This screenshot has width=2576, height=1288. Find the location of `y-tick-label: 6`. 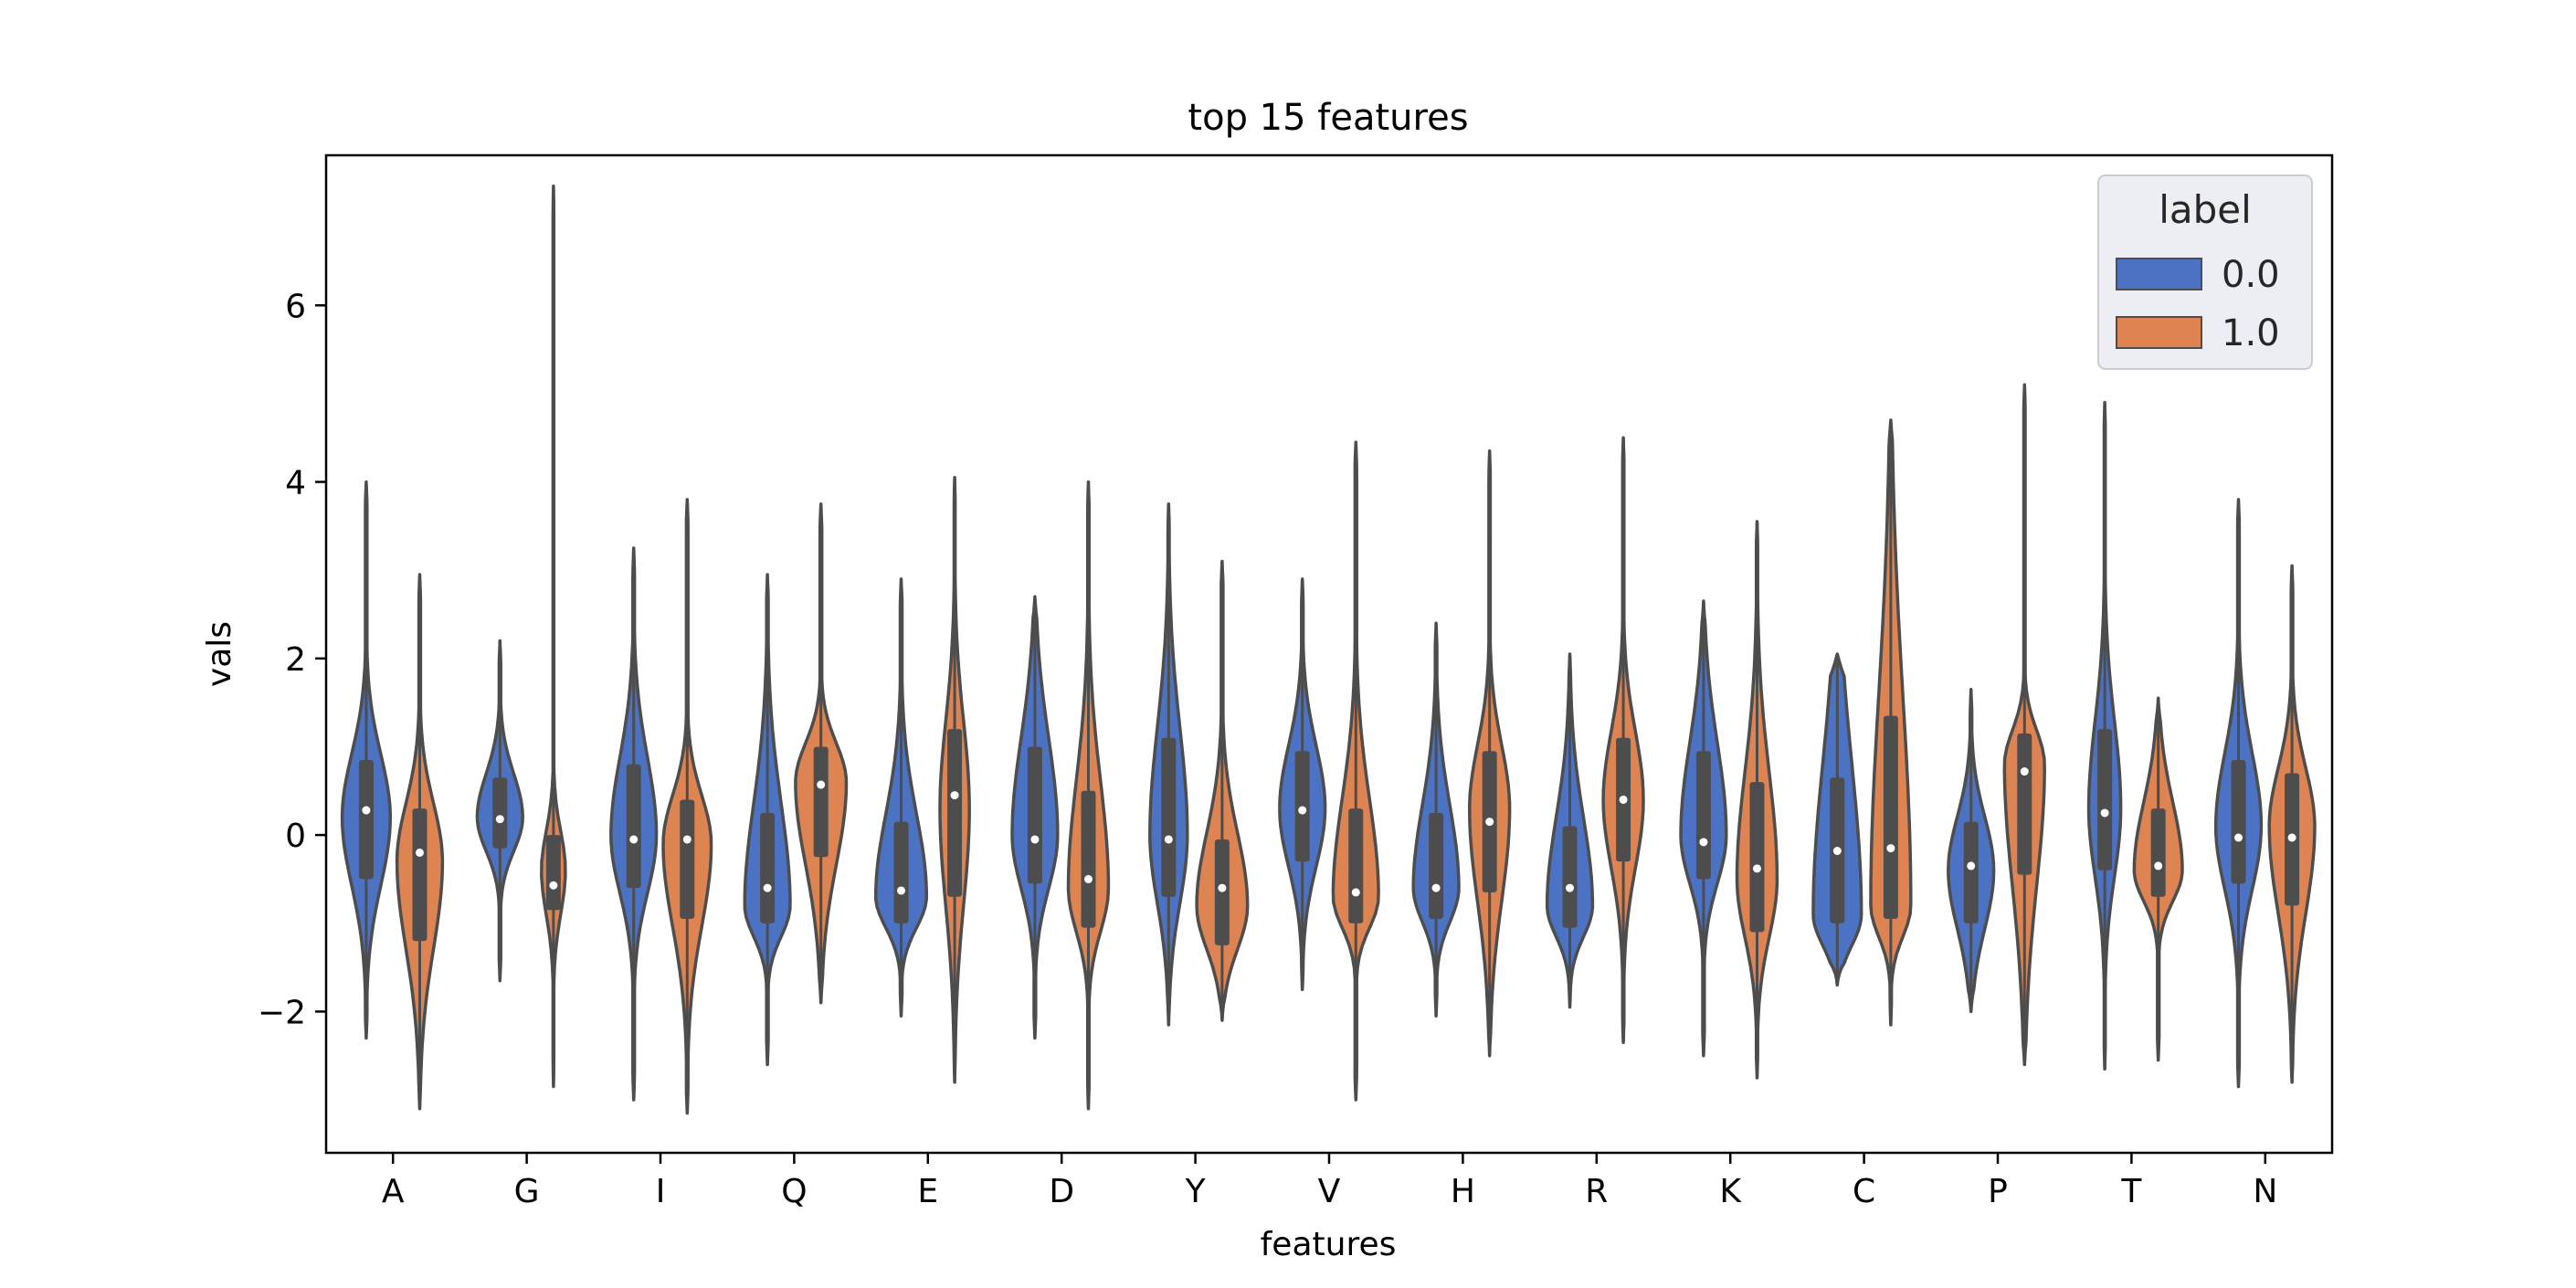

y-tick-label: 6 is located at coordinates (296, 306).